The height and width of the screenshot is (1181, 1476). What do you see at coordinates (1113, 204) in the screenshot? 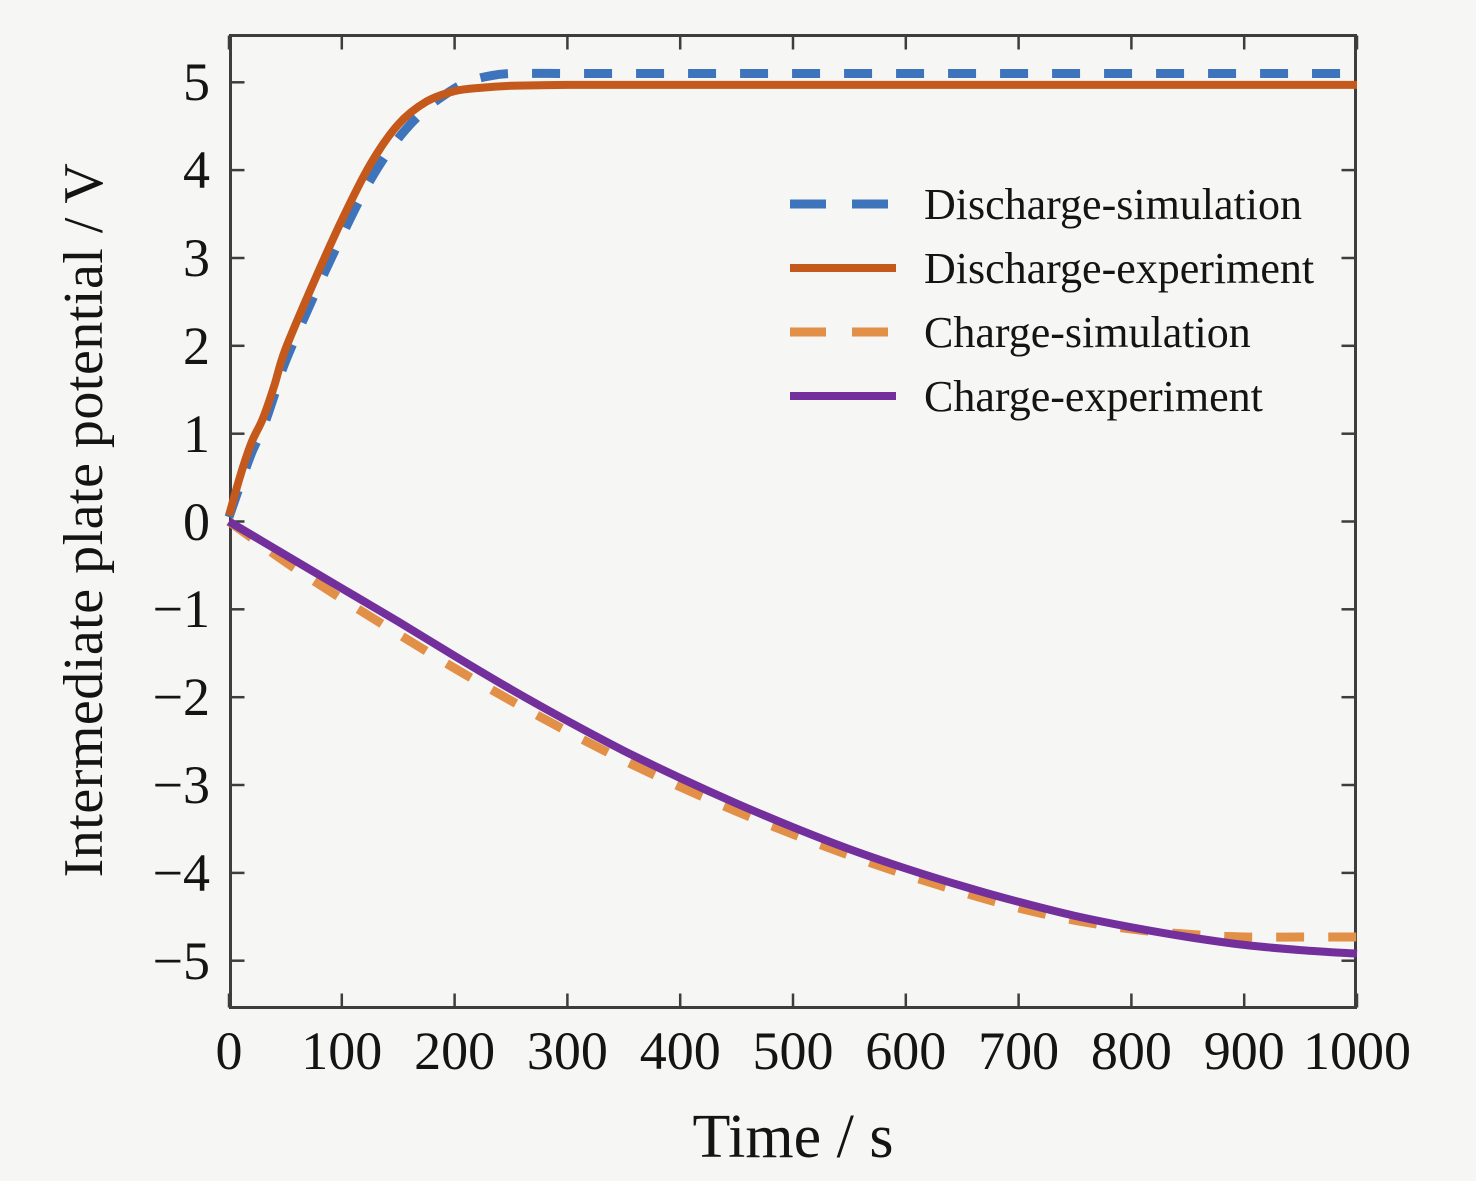
I see `legend-label: Discharge-simulation` at bounding box center [1113, 204].